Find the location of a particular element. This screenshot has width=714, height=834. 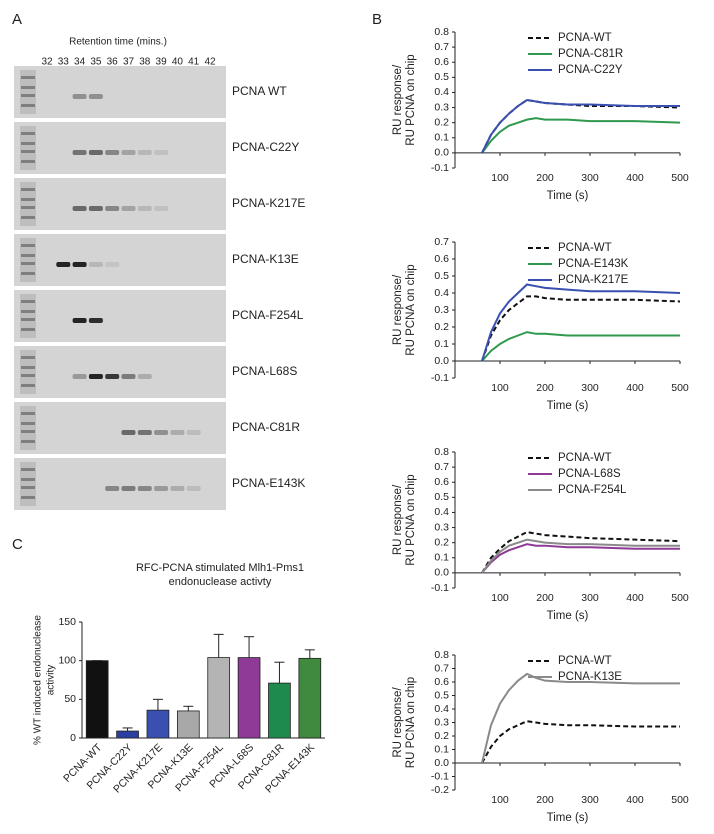

legend-label: PCNA-C22Y is located at coordinates (590, 70).